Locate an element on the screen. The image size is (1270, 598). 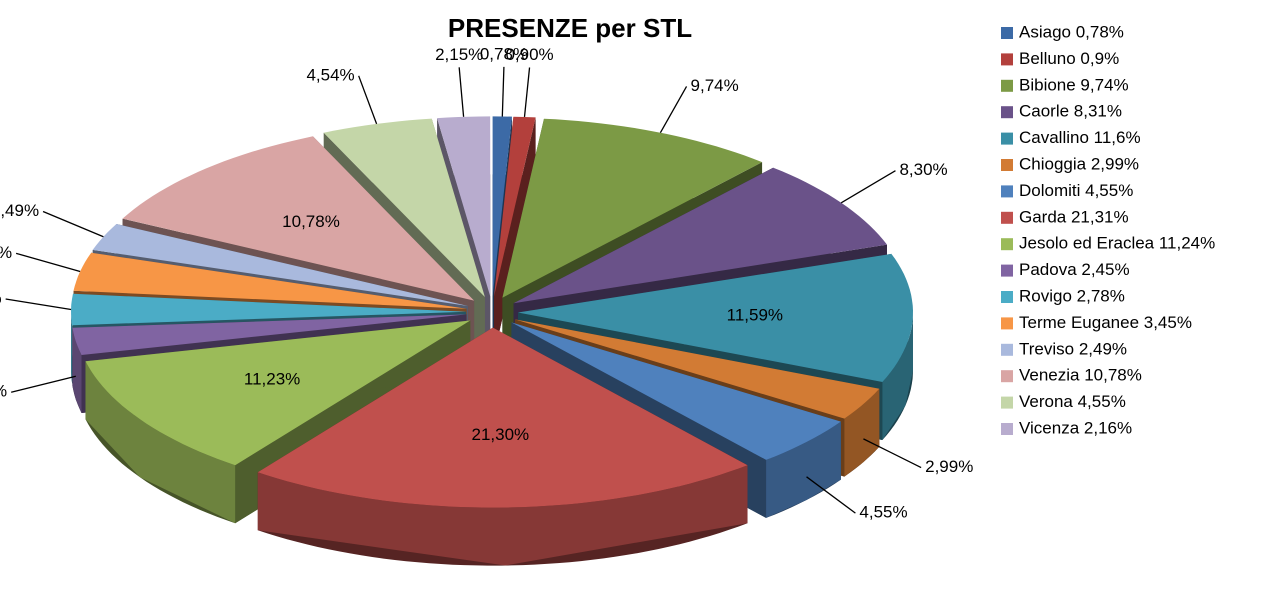
data-label: 11,59% is located at coordinates (755, 314).